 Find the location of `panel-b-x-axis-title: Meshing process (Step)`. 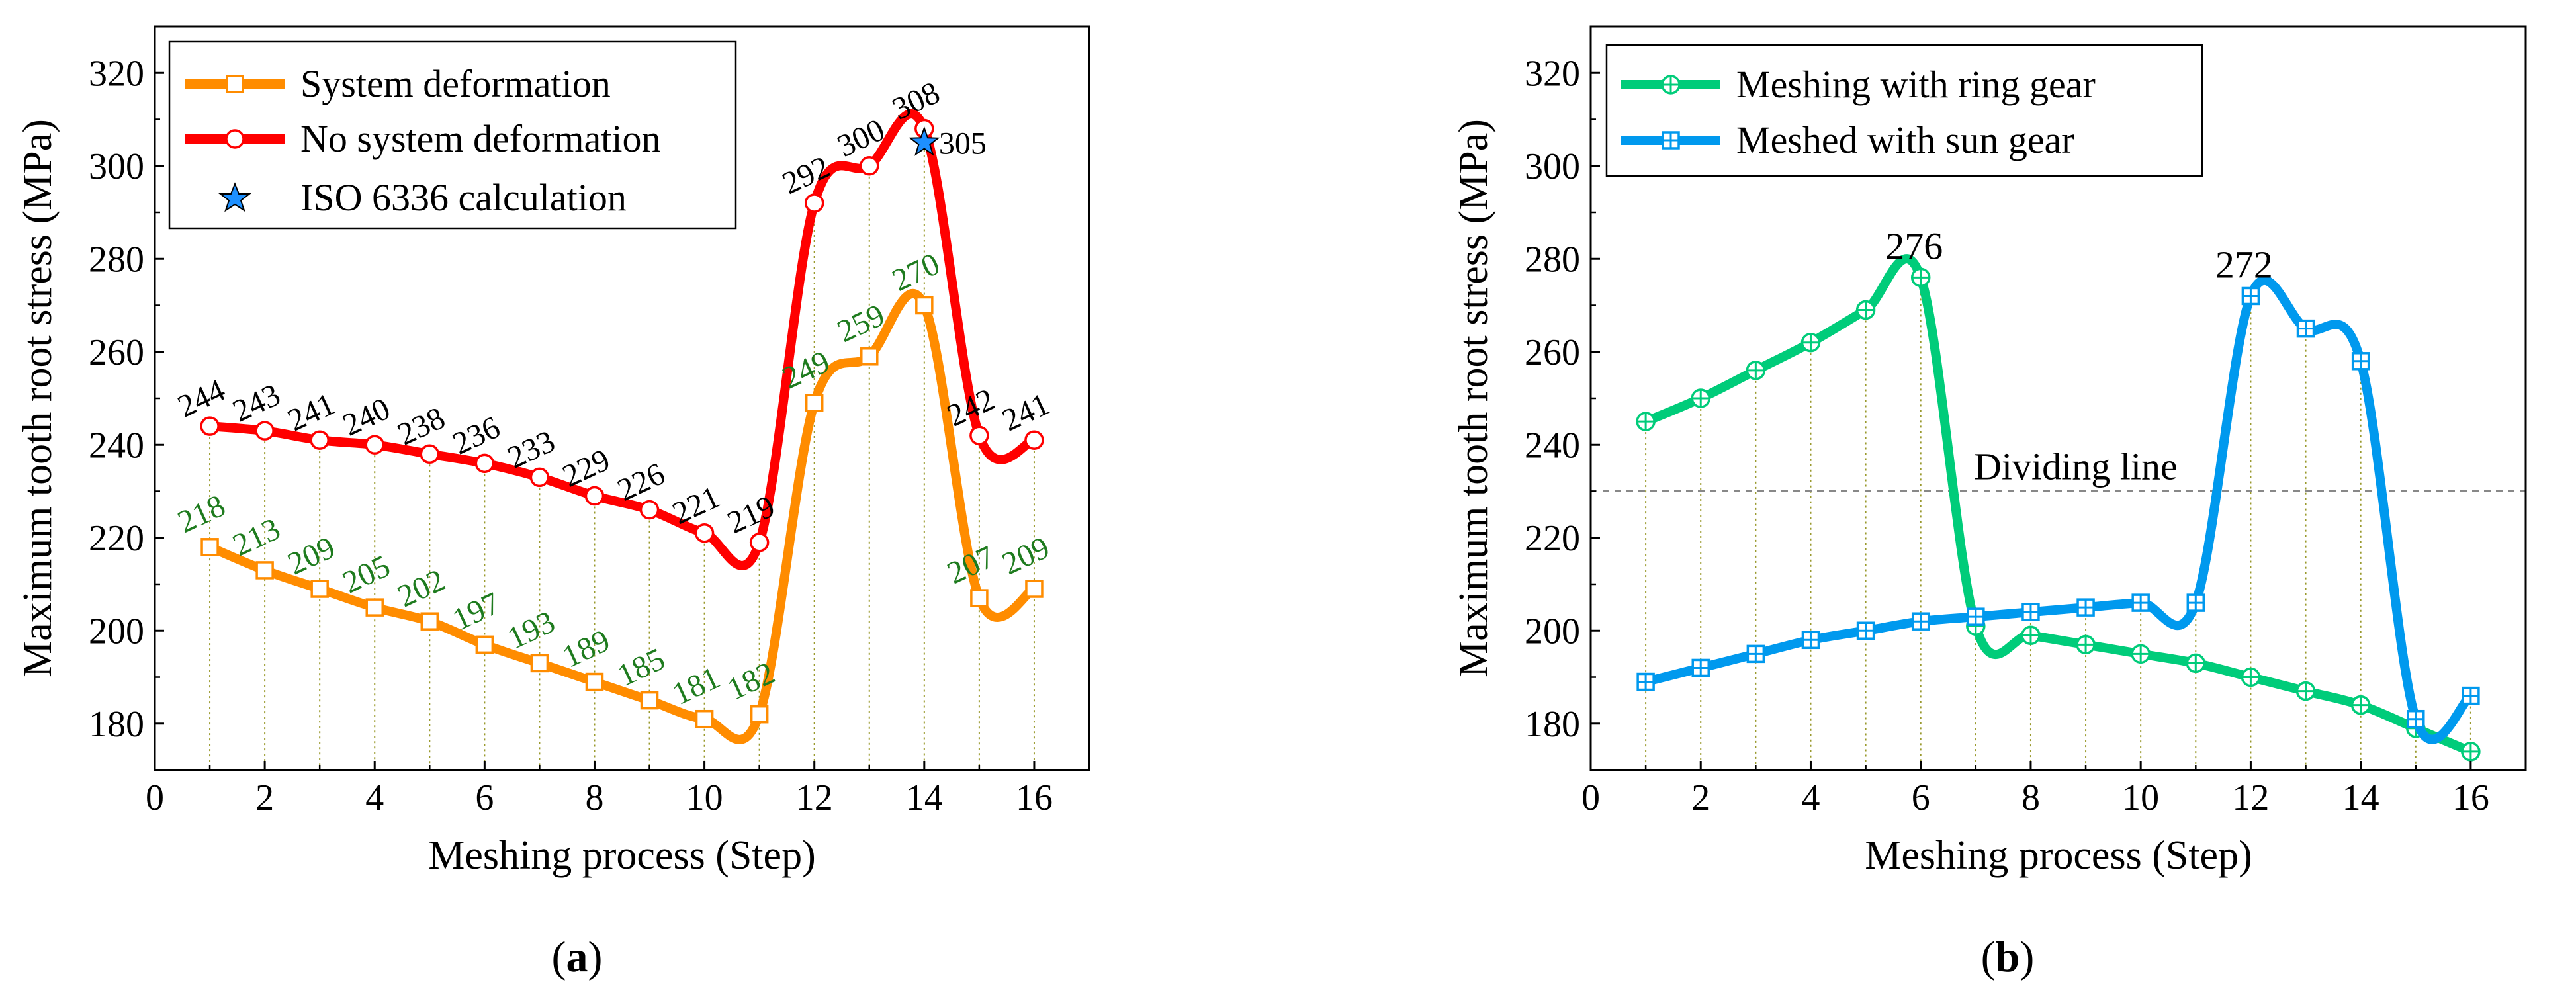

panel-b-x-axis-title: Meshing process (Step) is located at coordinates (2058, 855).